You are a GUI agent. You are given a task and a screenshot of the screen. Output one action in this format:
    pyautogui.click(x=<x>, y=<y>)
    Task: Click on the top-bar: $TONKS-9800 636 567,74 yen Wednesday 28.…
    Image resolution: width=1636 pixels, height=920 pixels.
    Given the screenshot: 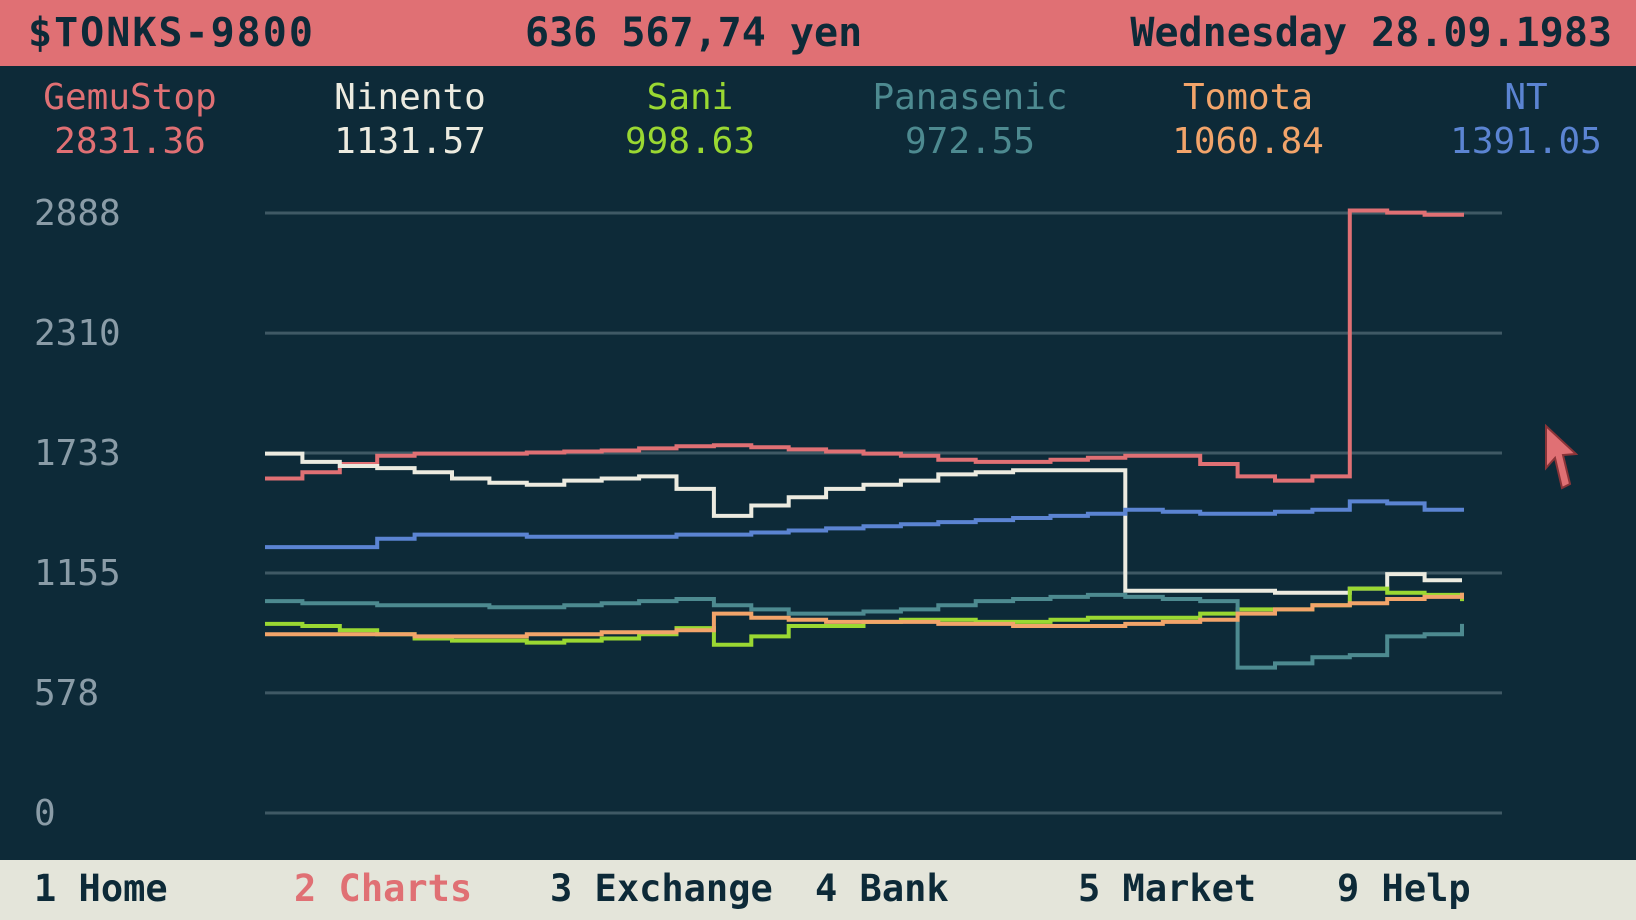 What is the action you would take?
    pyautogui.click(x=818, y=33)
    